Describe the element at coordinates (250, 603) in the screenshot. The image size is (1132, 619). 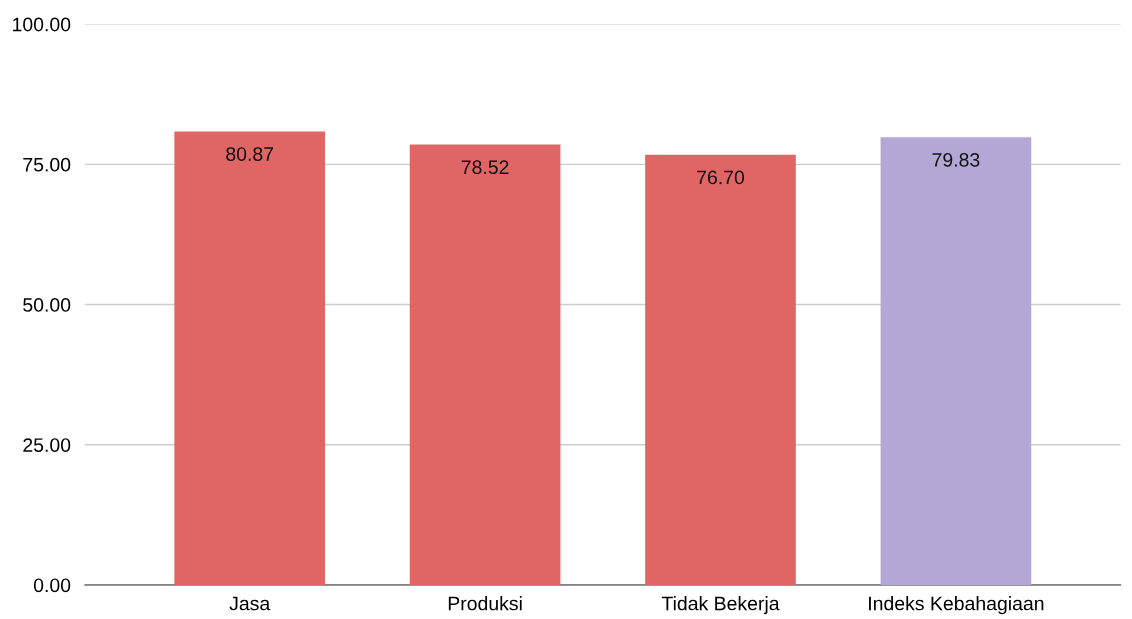
I see `x-tick-label: Jasa` at that location.